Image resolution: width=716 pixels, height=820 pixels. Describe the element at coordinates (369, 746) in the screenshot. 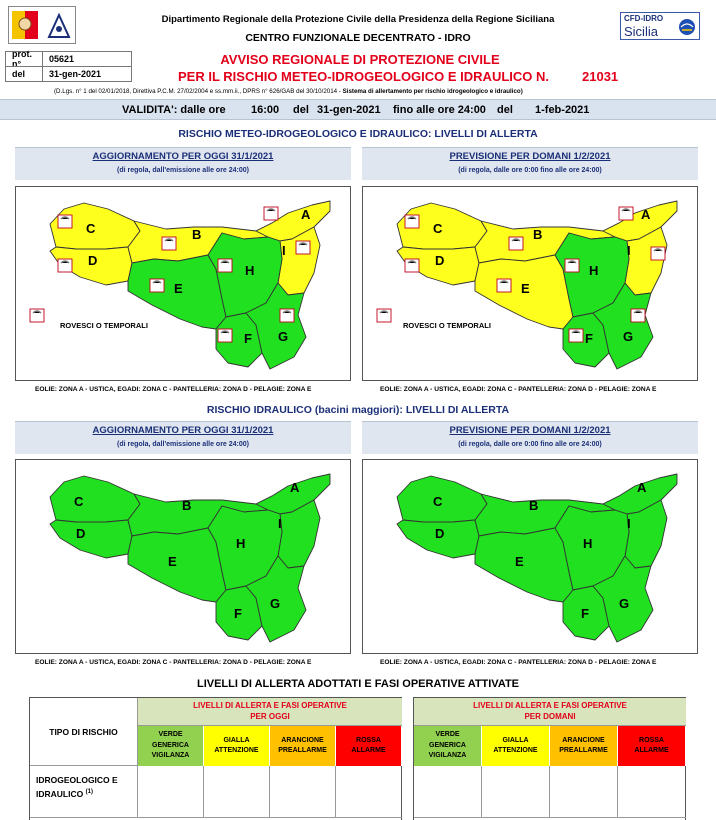

I see `oggi-level-rossa: ROSSA ALLARME` at that location.